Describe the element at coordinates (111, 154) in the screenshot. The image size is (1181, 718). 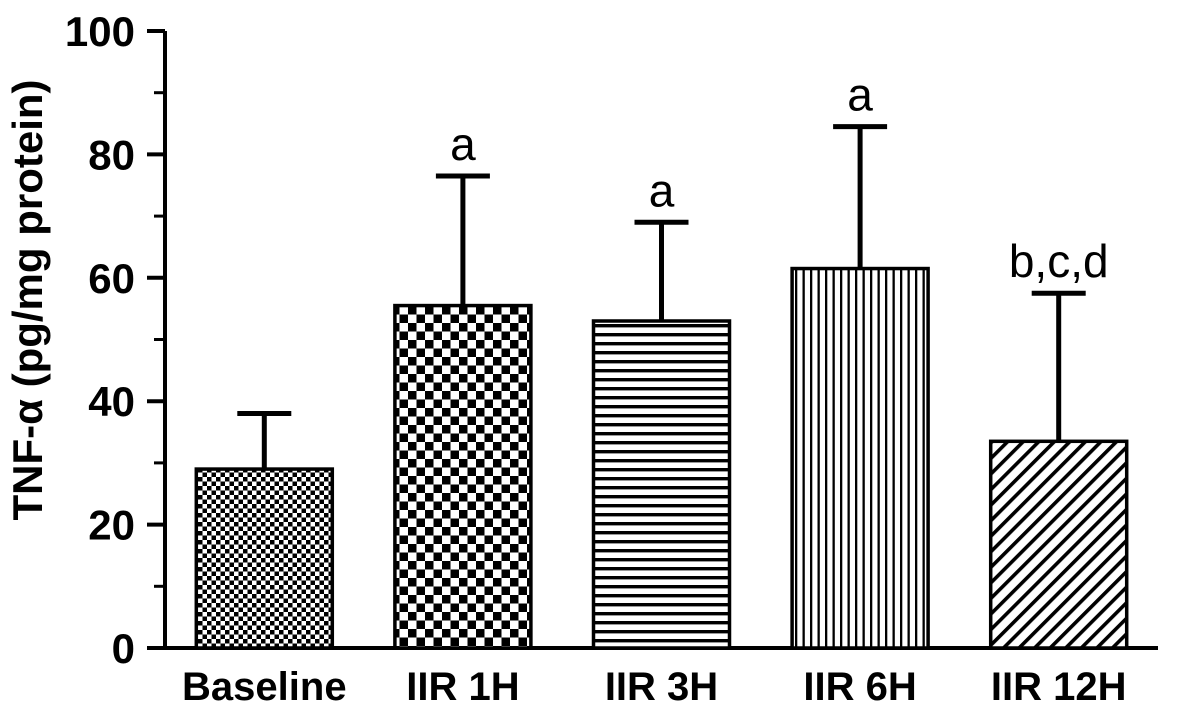
I see `y-tick-label-80: 80` at that location.